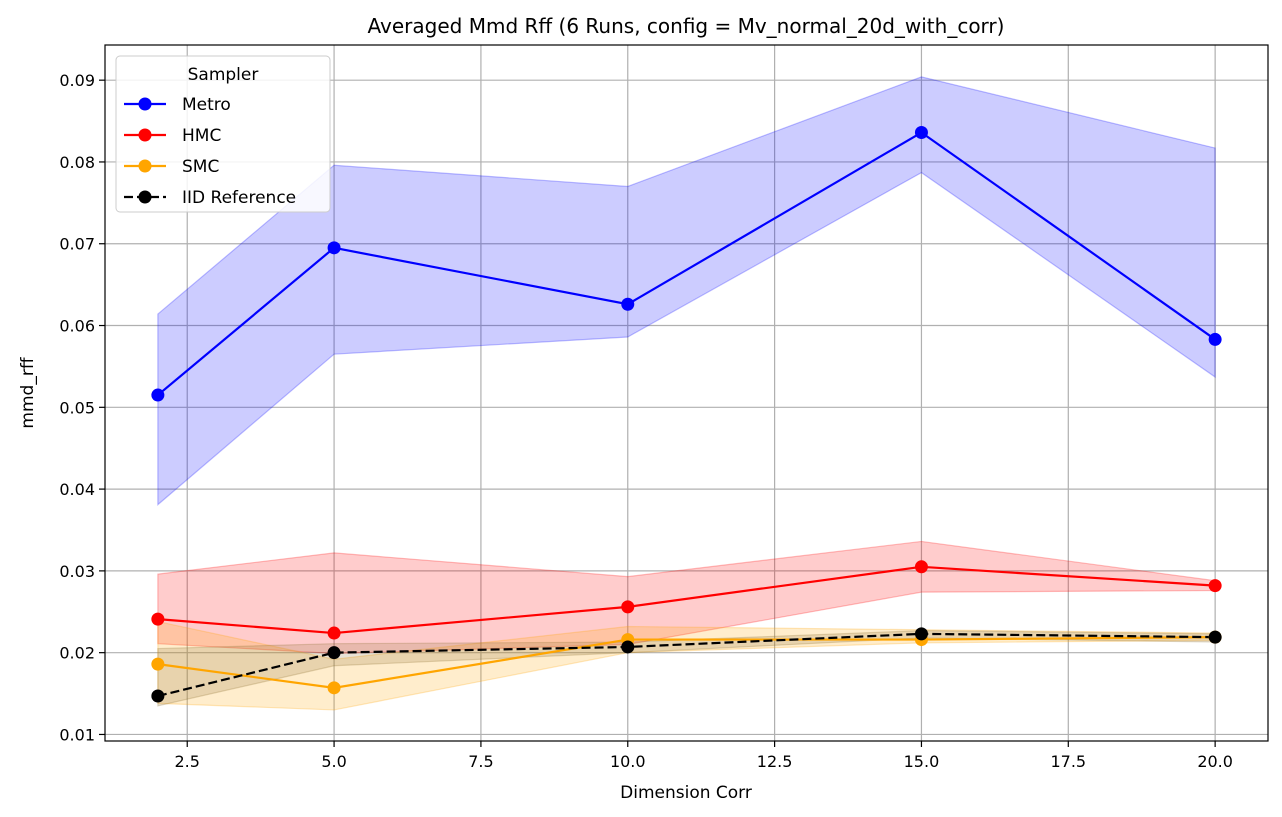 The image size is (1282, 817). Describe the element at coordinates (77, 571) in the screenshot. I see `y-tick-label: 0.03` at that location.